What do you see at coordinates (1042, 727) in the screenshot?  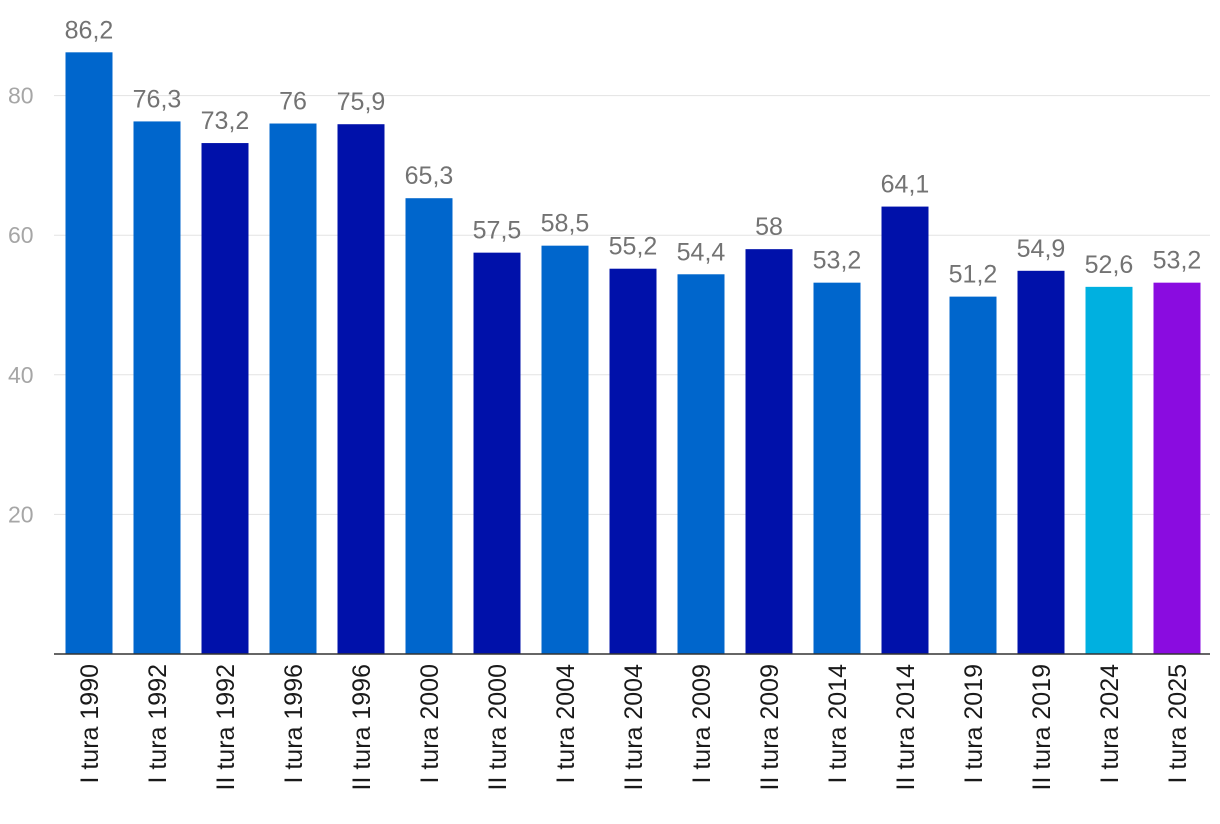 I see `x-tick-label: II tura 2019` at bounding box center [1042, 727].